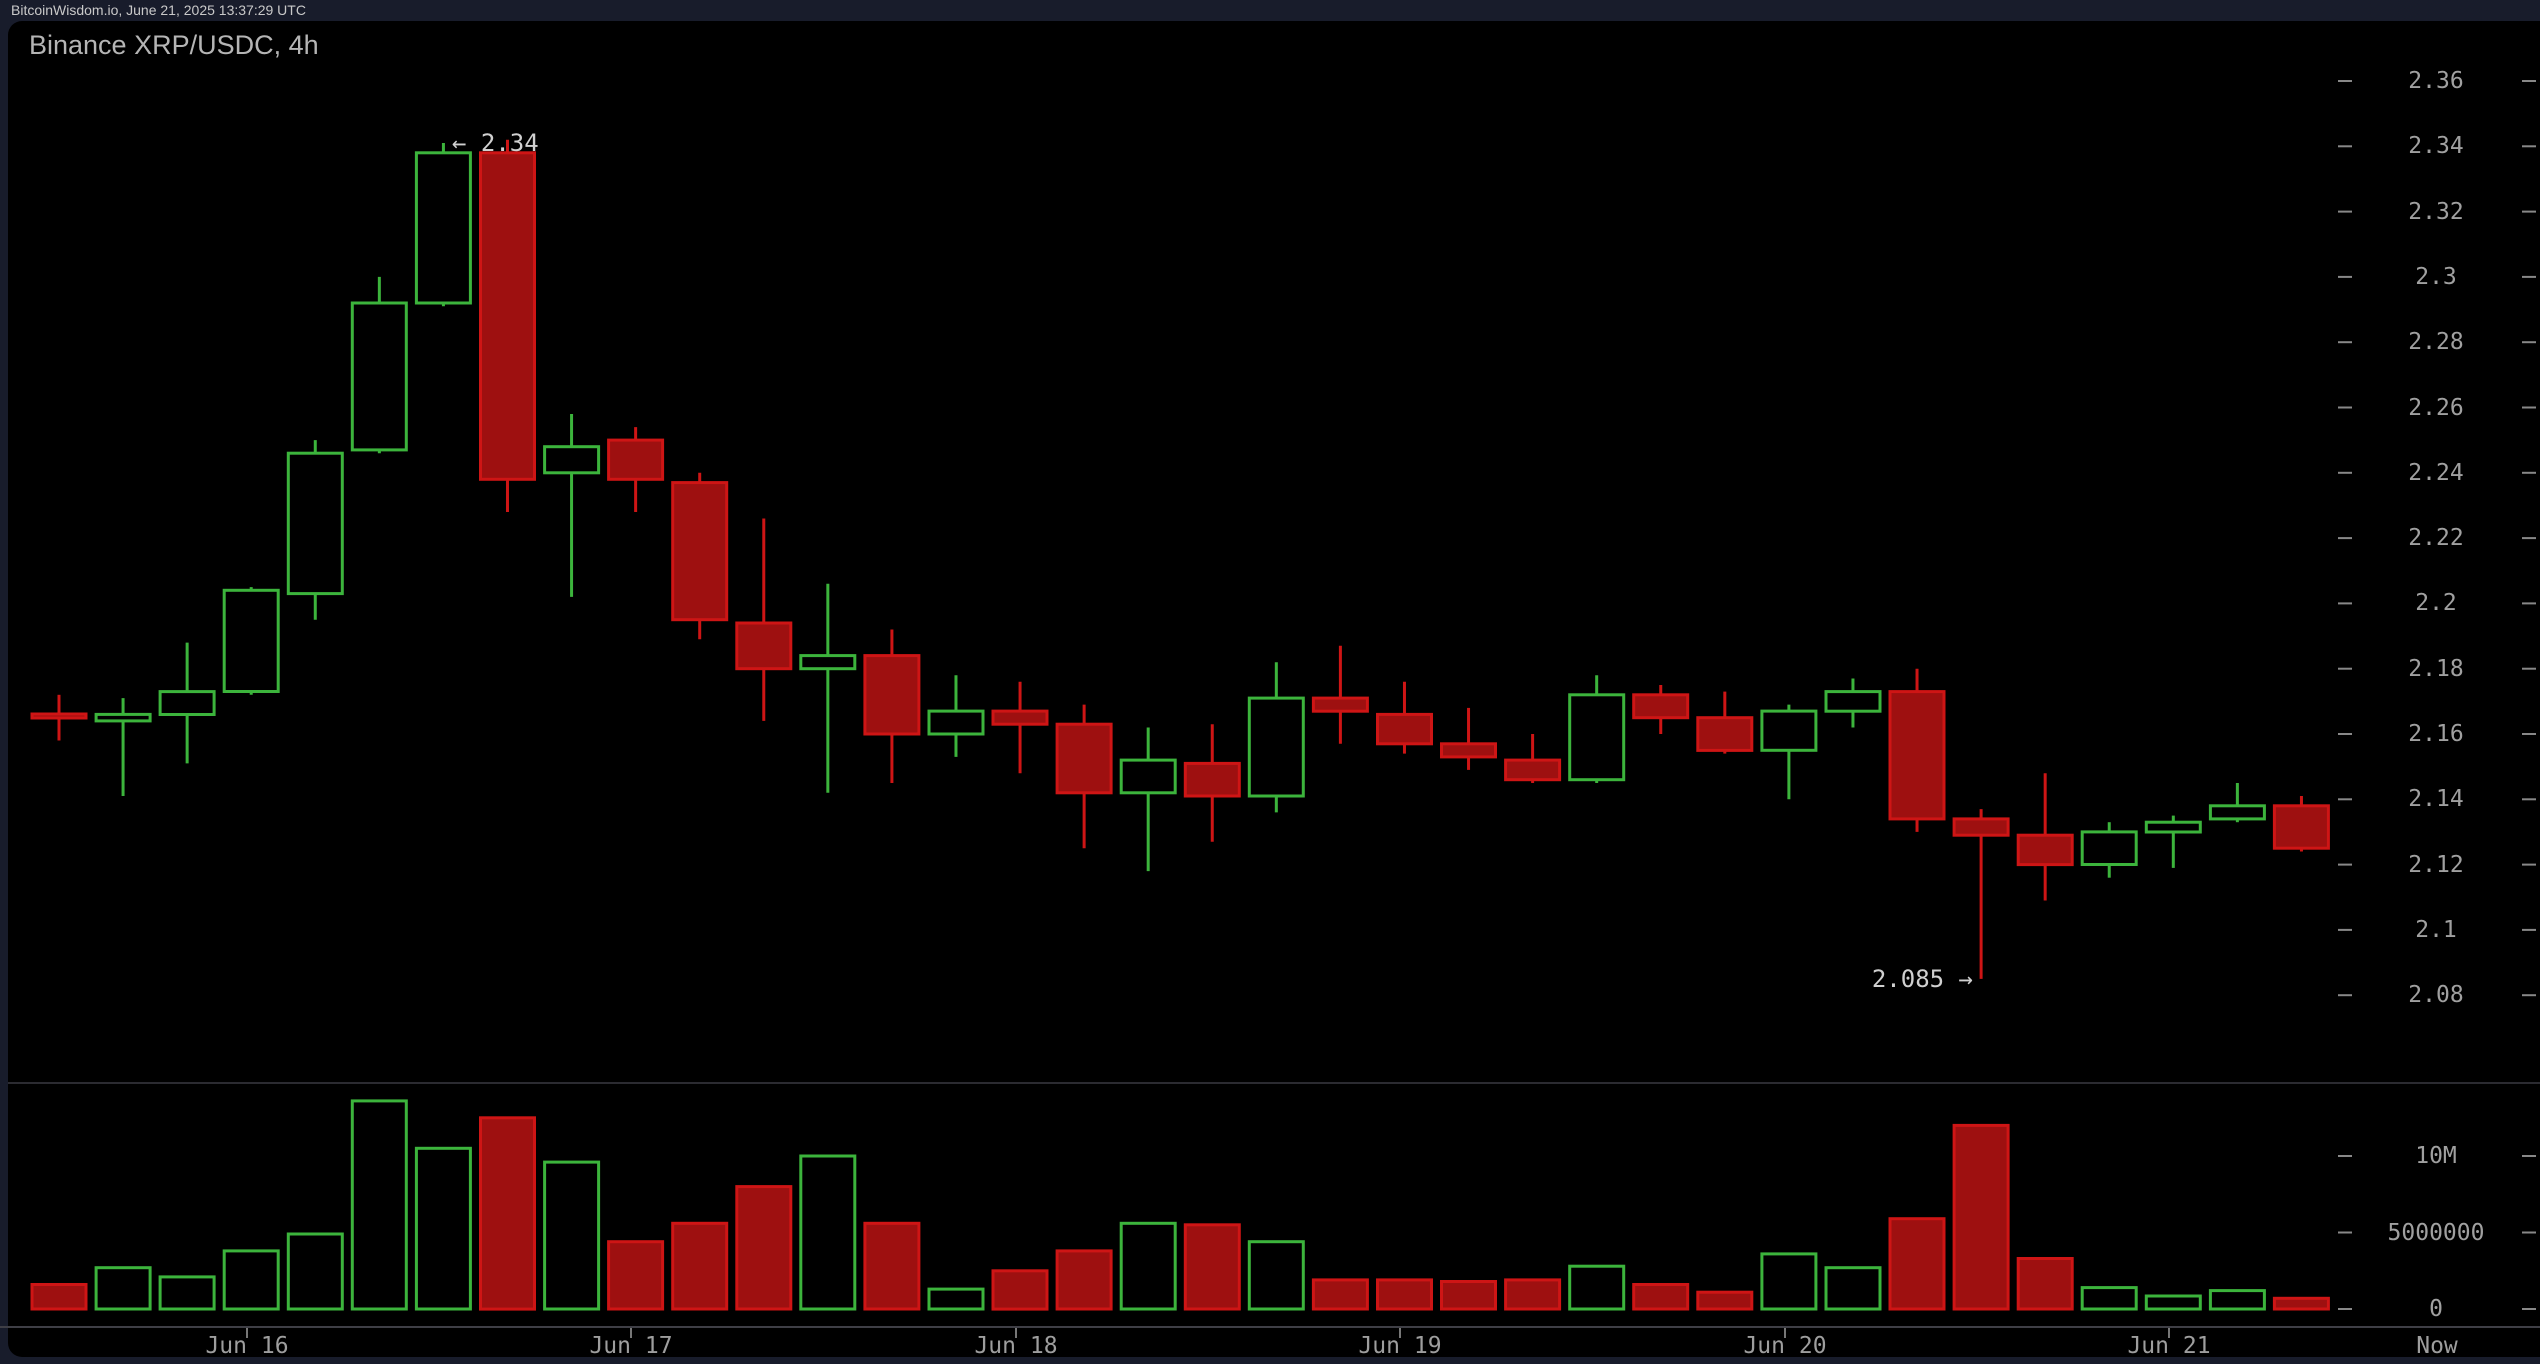 The width and height of the screenshot is (2540, 1364). What do you see at coordinates (2436, 799) in the screenshot?
I see `price-tick-label: 2.14` at bounding box center [2436, 799].